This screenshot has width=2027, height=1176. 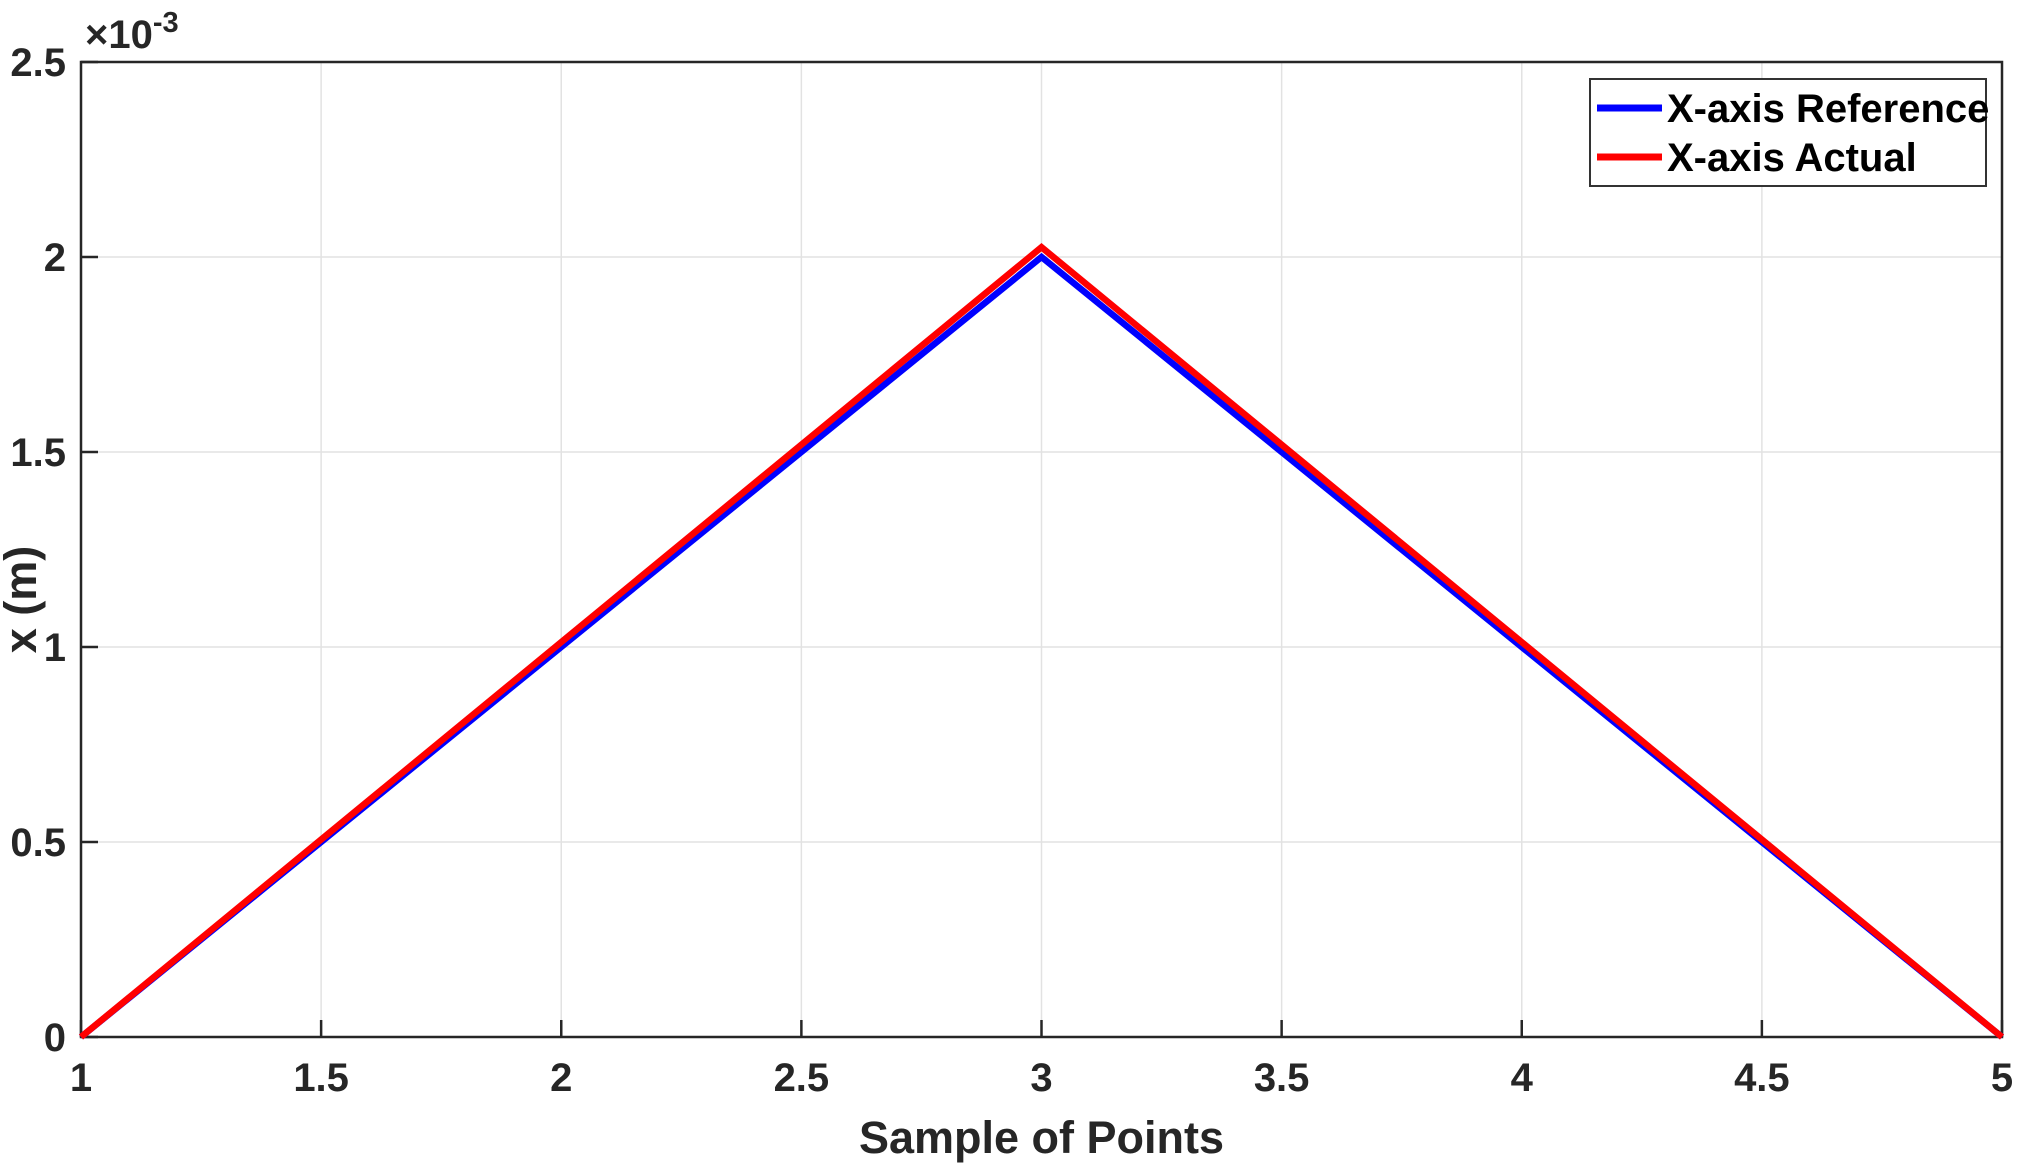 I want to click on y-tick-label: 2.5, so click(x=38, y=63).